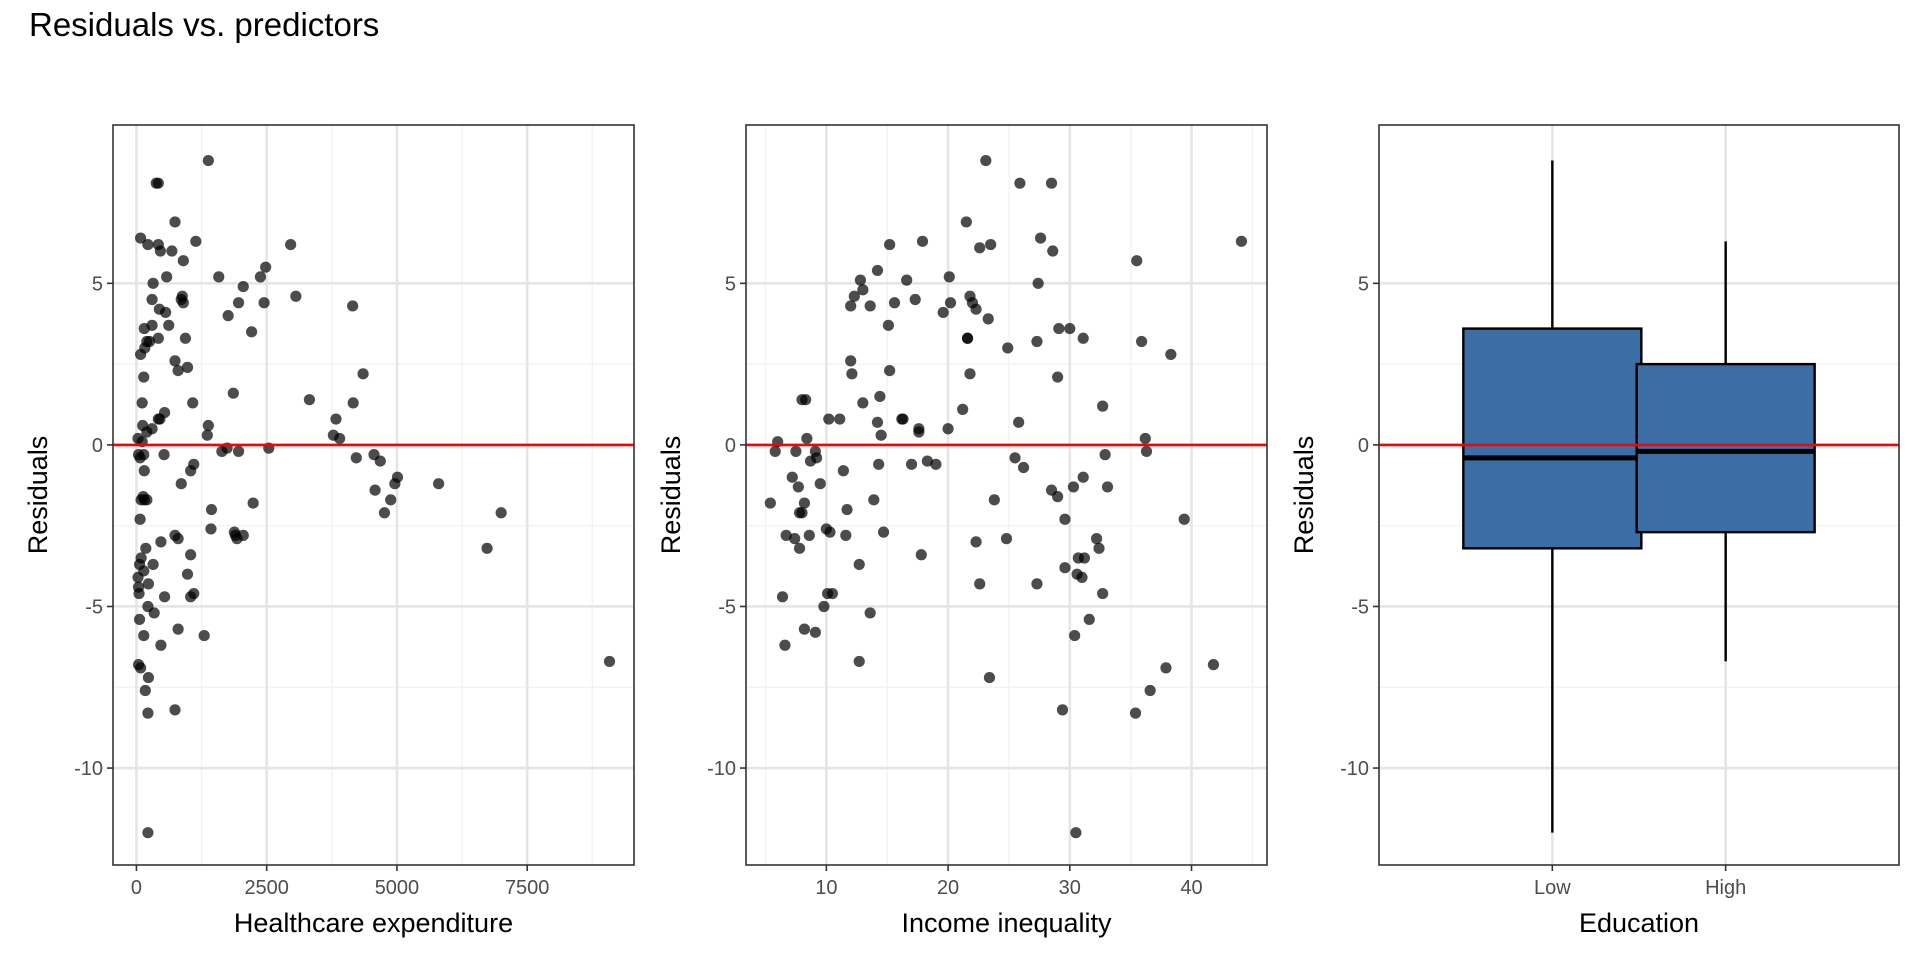  I want to click on figure-title: Residuals vs. predictors, so click(204, 24).